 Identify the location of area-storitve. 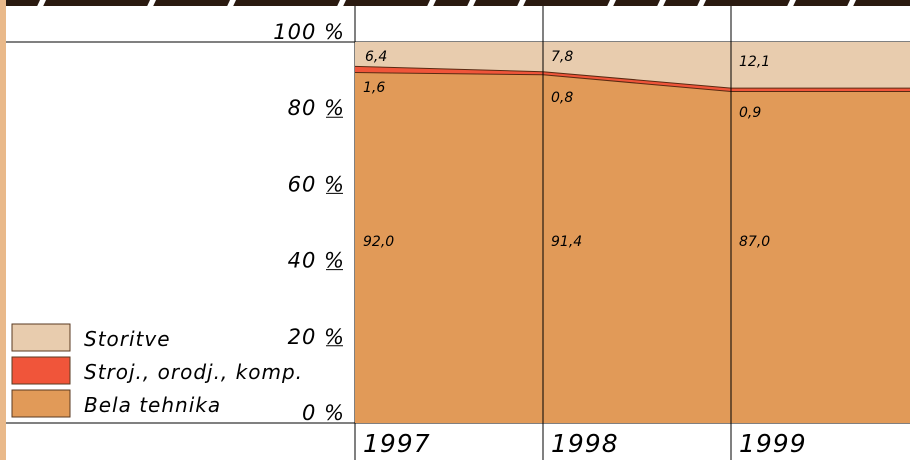
(632, 65).